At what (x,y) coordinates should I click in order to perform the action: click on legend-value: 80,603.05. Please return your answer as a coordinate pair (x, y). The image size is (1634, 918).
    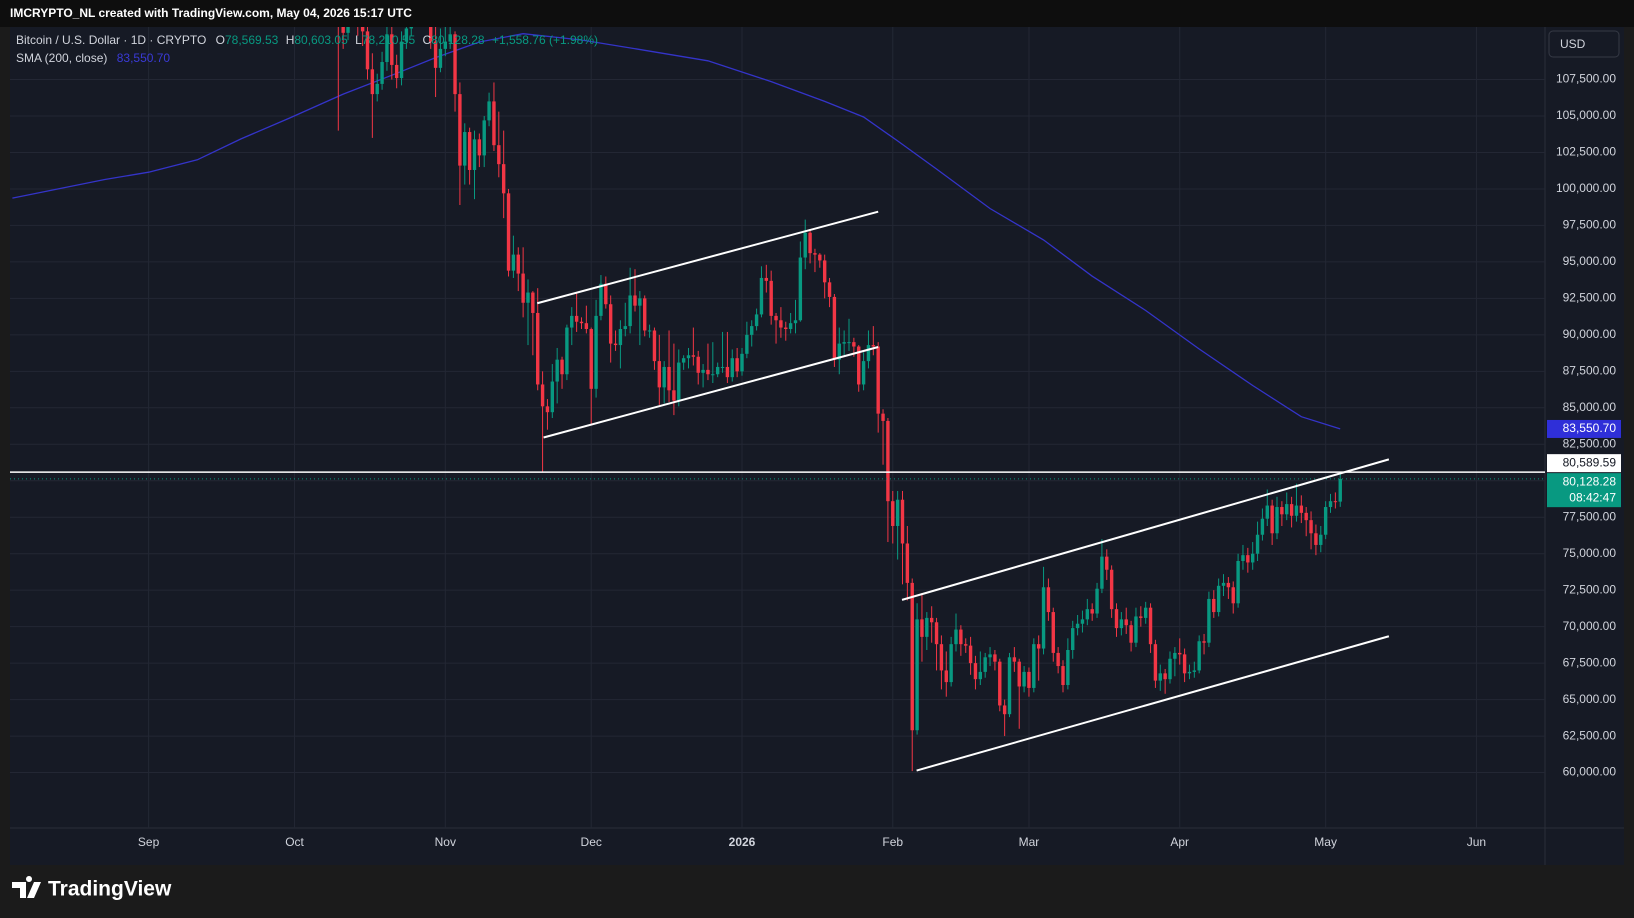
    Looking at the image, I should click on (321, 40).